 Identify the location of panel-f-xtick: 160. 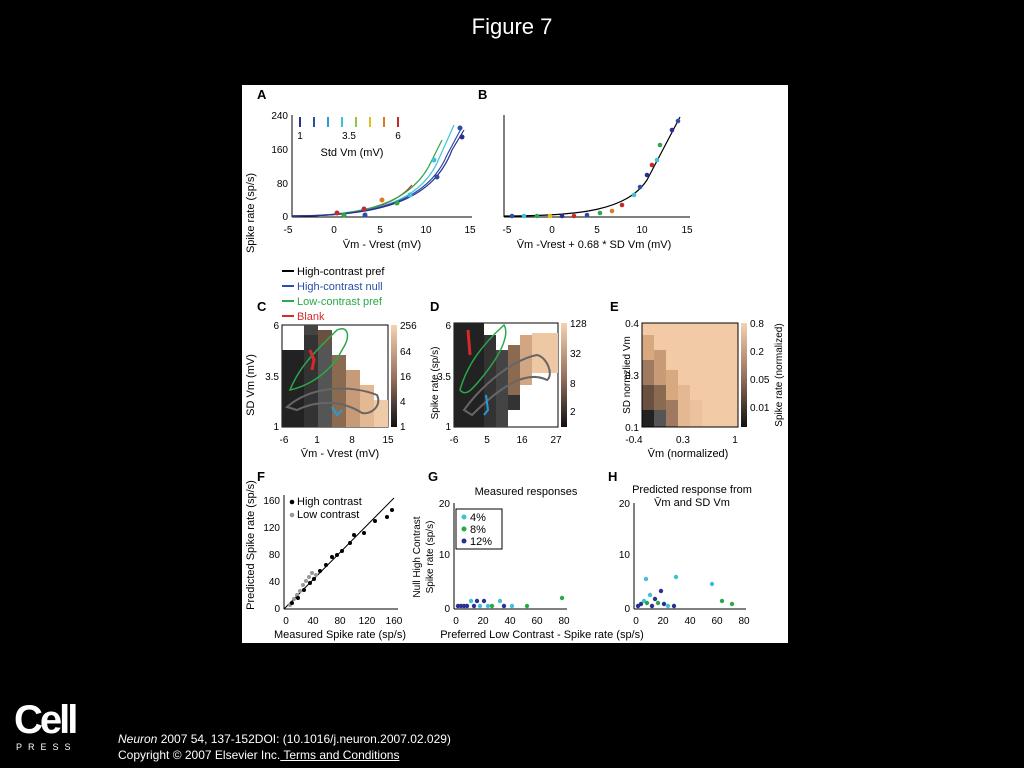
(394, 621).